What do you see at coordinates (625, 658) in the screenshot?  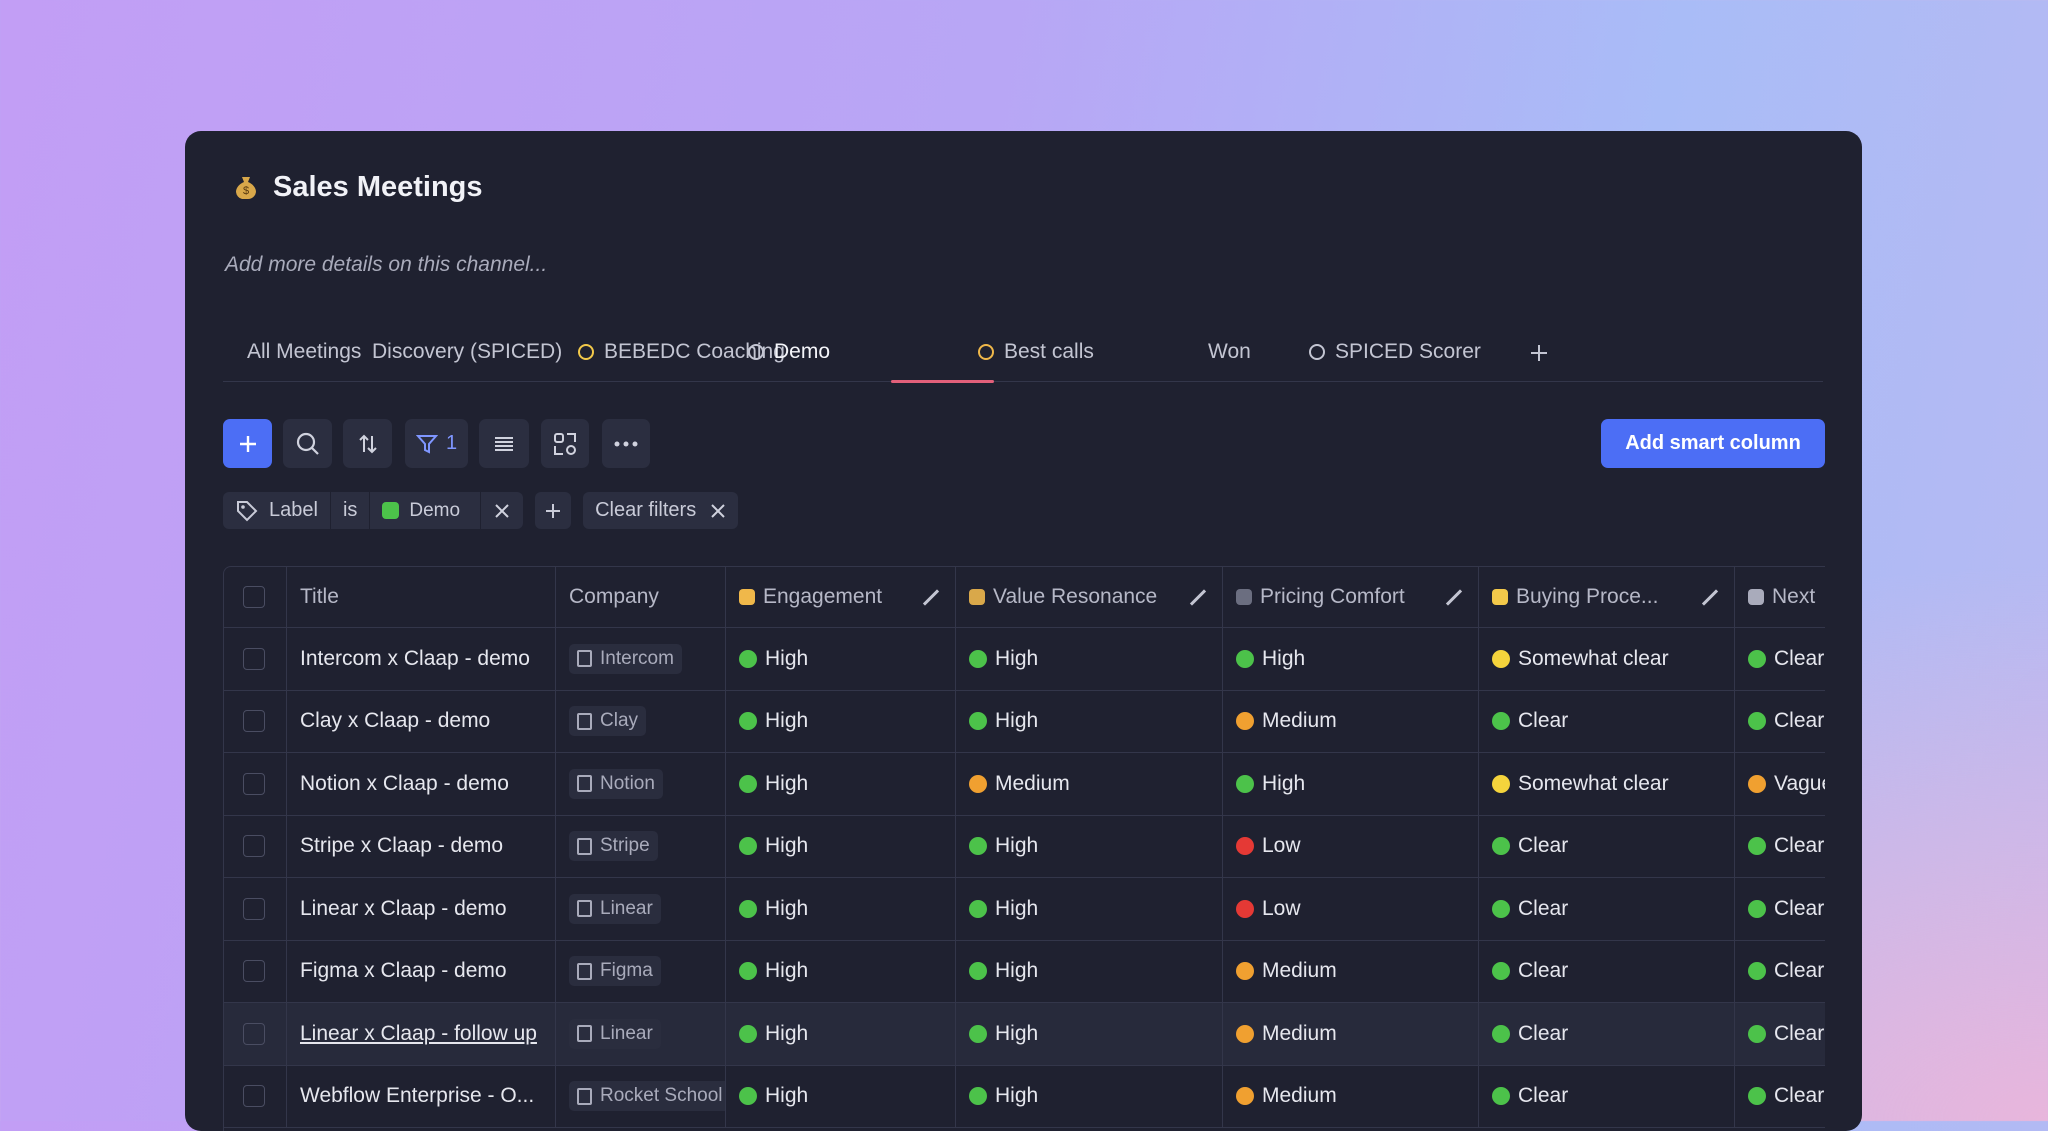 I see `company-chip: Intercom` at bounding box center [625, 658].